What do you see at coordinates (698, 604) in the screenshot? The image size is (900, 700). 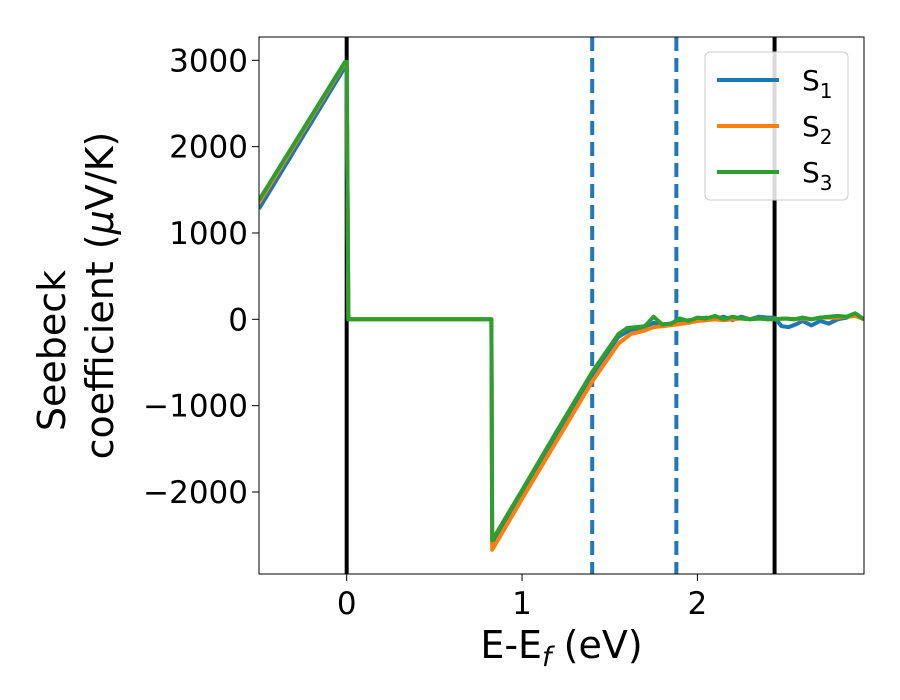 I see `x-tick-label: 2` at bounding box center [698, 604].